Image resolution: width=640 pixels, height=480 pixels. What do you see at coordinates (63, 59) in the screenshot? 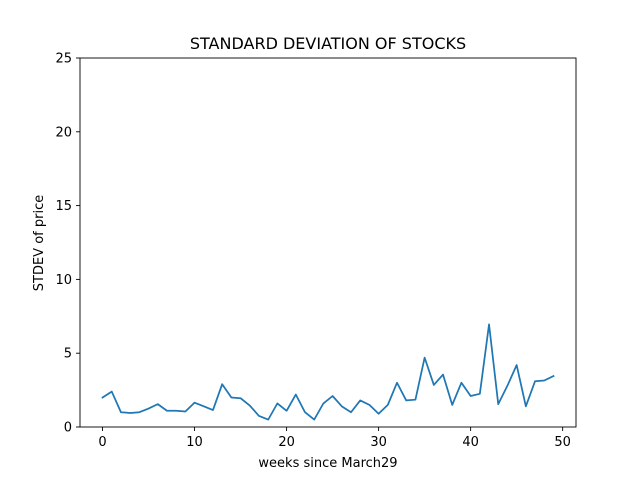
I see `y-tick-label: 25` at bounding box center [63, 59].